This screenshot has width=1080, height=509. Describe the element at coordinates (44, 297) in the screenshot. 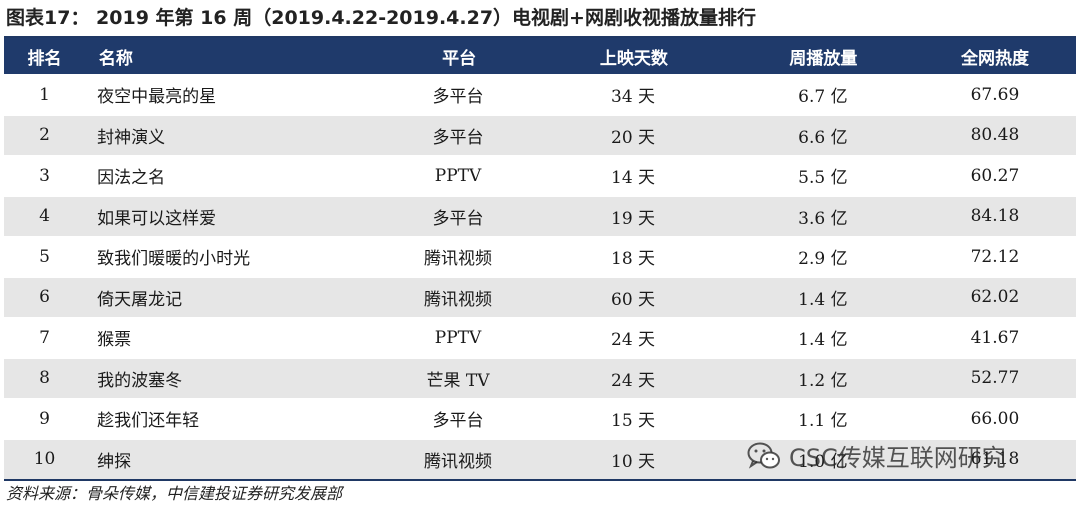

I see `cell-rank: 6` at that location.